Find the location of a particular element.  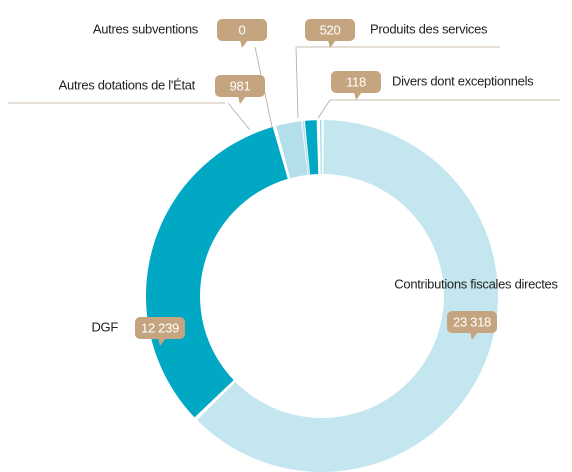

value-label: 0 is located at coordinates (242, 29).